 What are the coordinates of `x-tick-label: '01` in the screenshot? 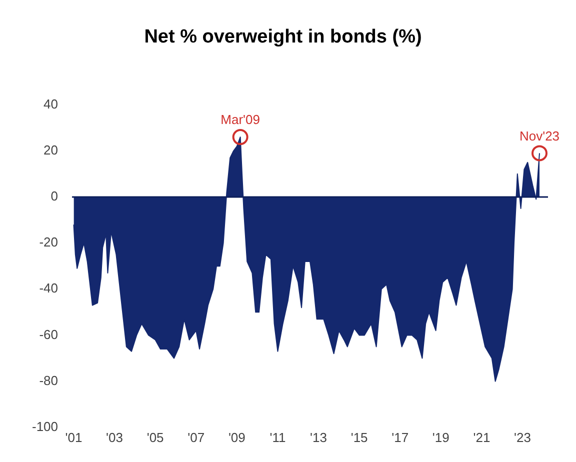 It's located at (73, 437).